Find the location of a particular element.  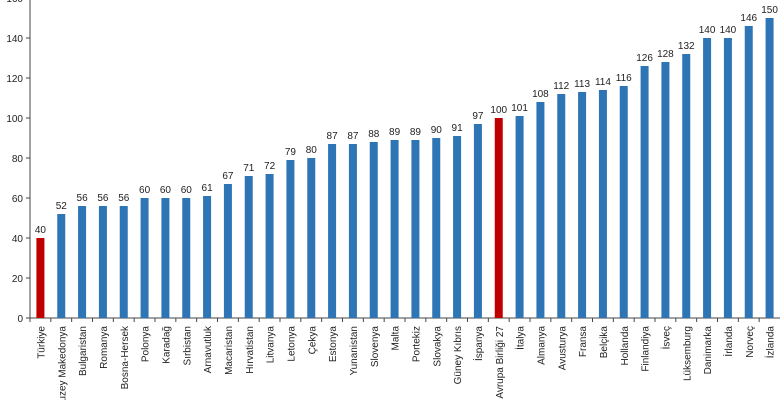

x-tick-label: Karadağ is located at coordinates (166, 345).